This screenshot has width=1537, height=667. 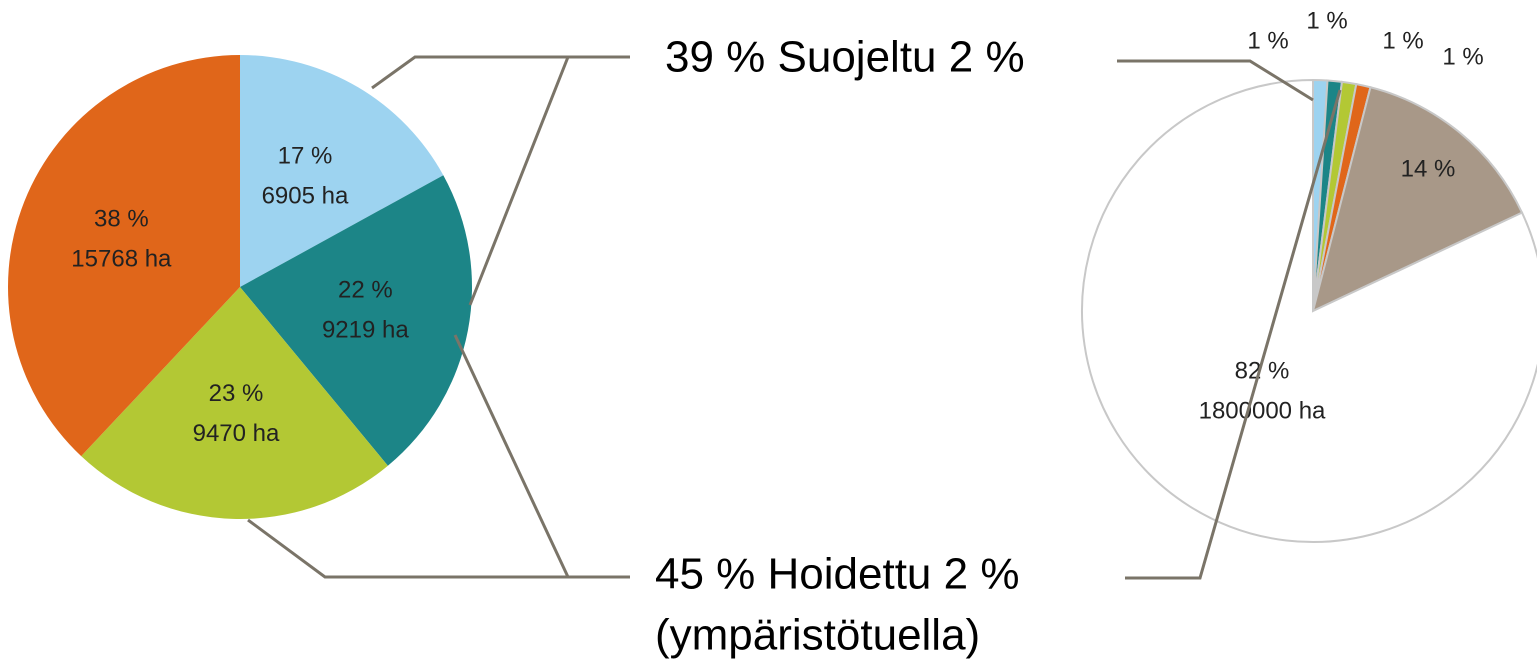 What do you see at coordinates (365, 289) in the screenshot?
I see `data-label: 22 %` at bounding box center [365, 289].